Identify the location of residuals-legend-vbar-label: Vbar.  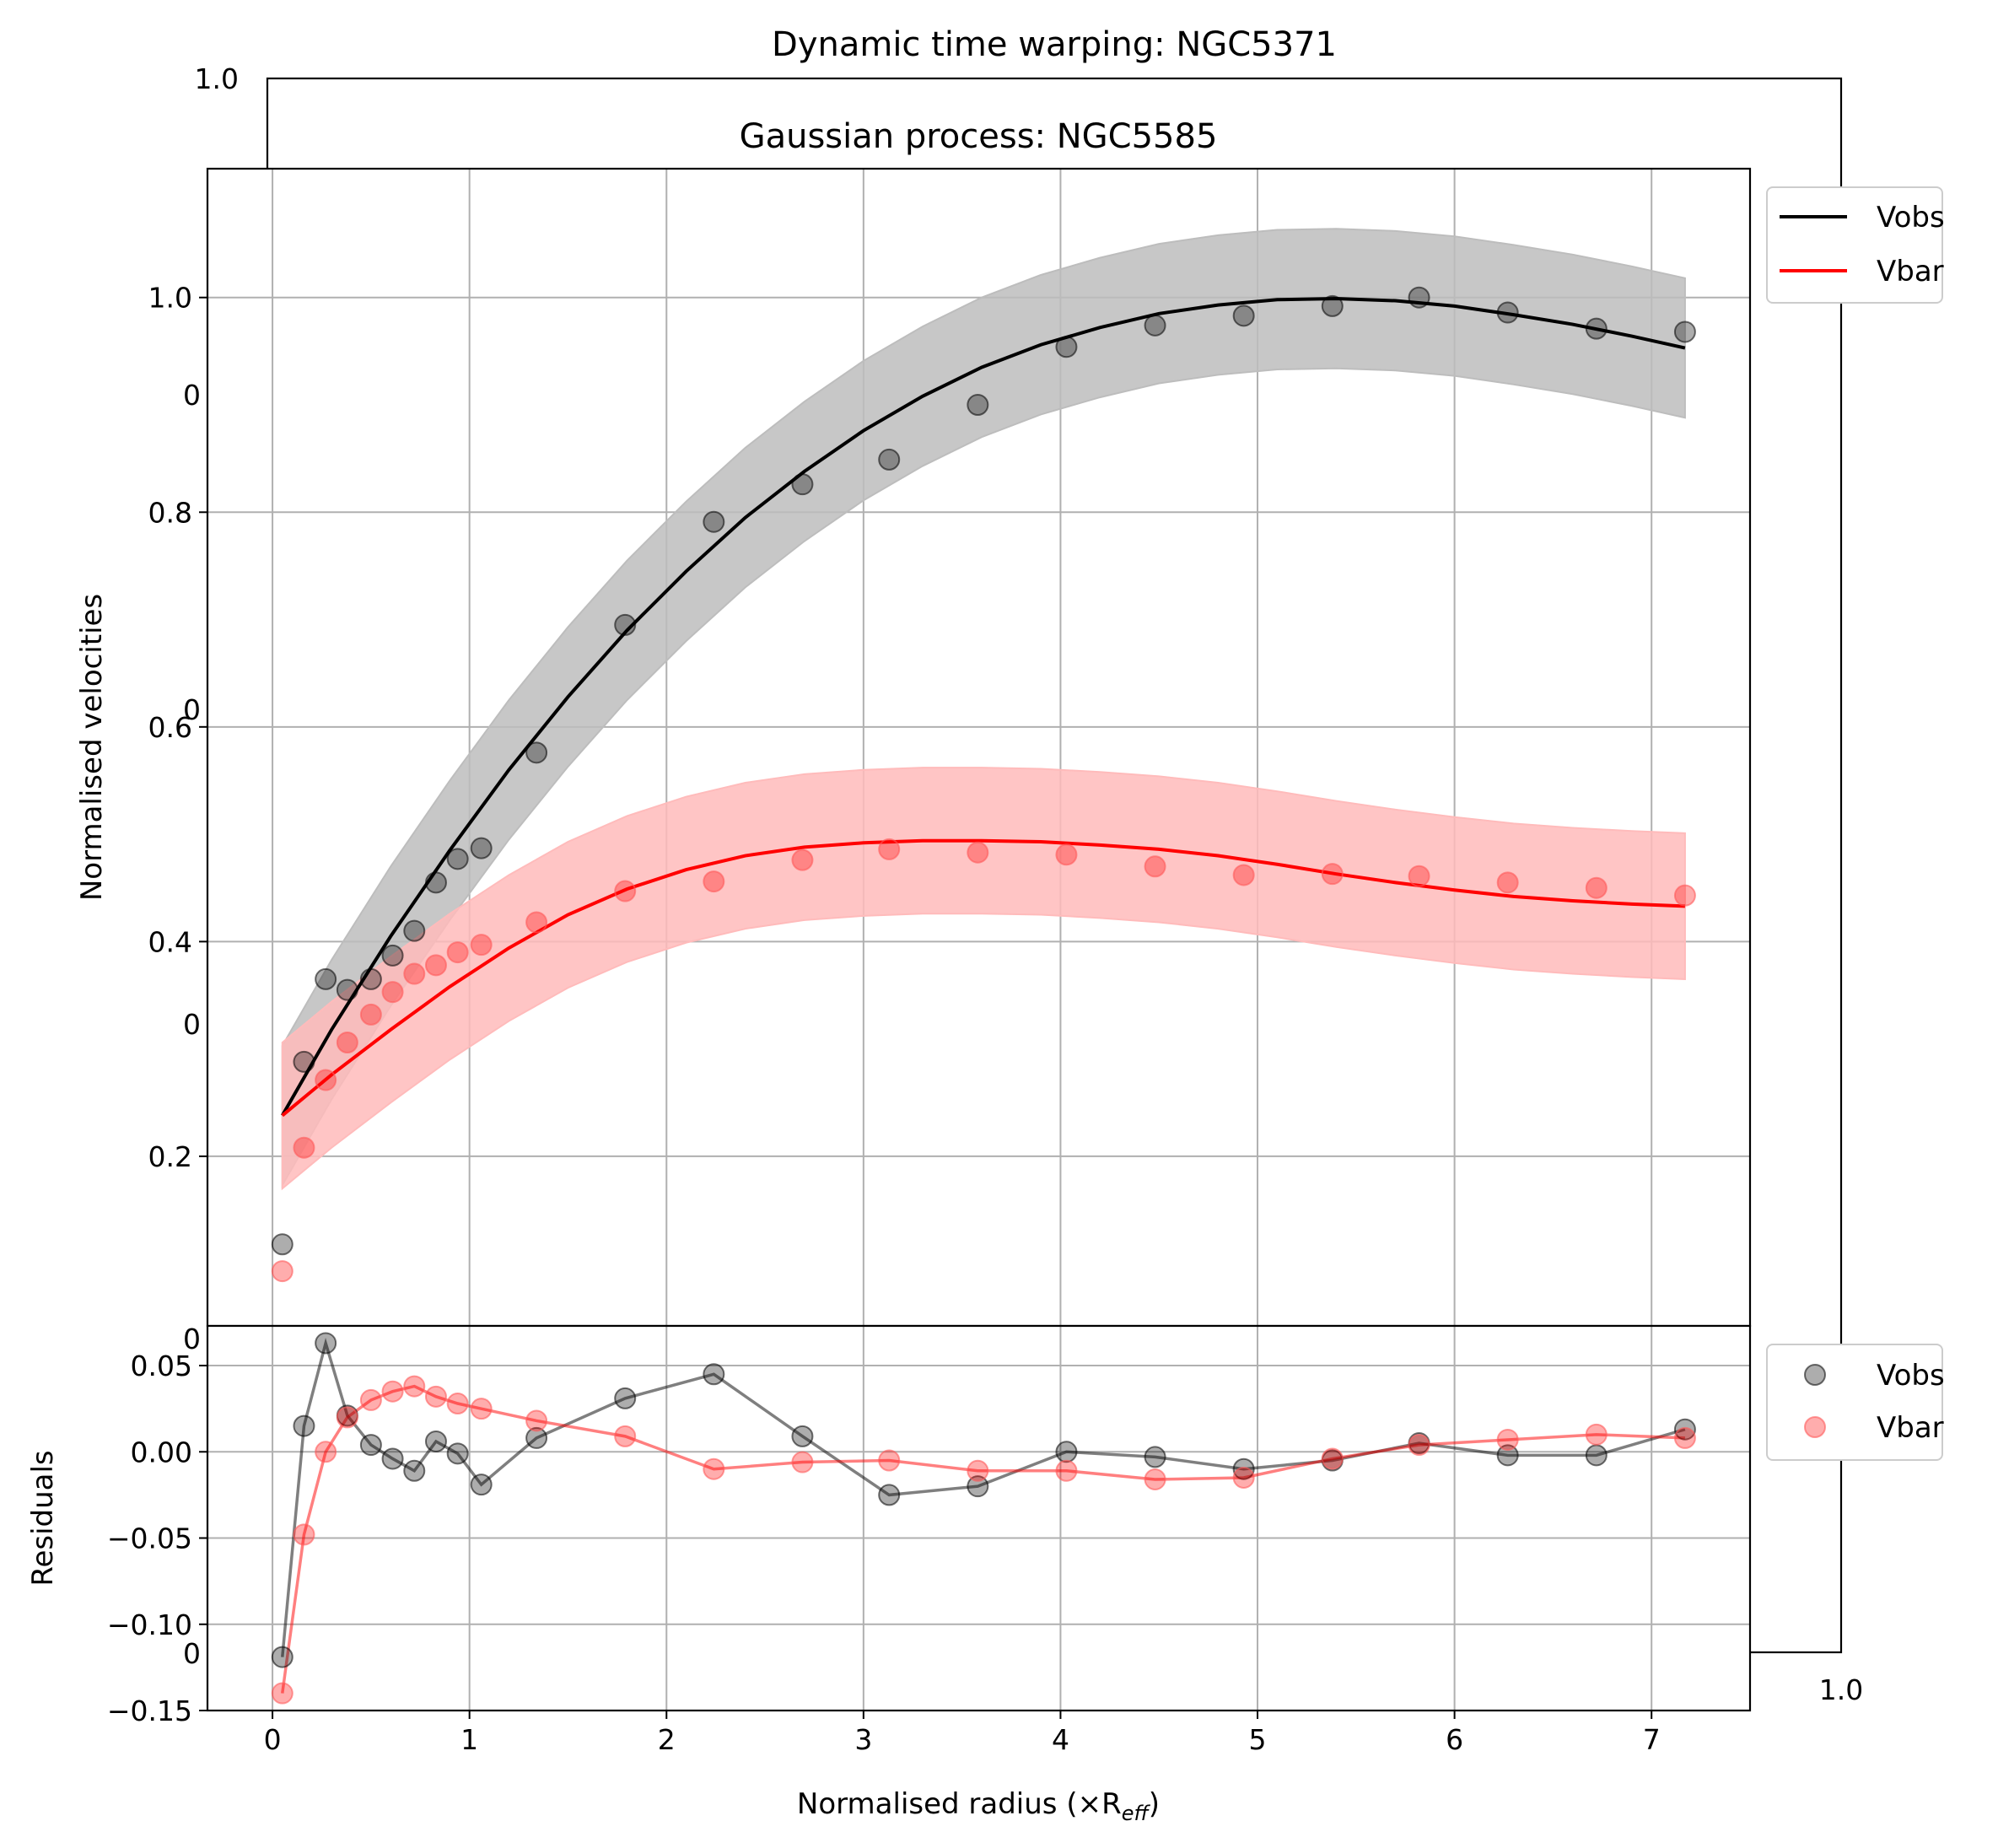
(1910, 1428).